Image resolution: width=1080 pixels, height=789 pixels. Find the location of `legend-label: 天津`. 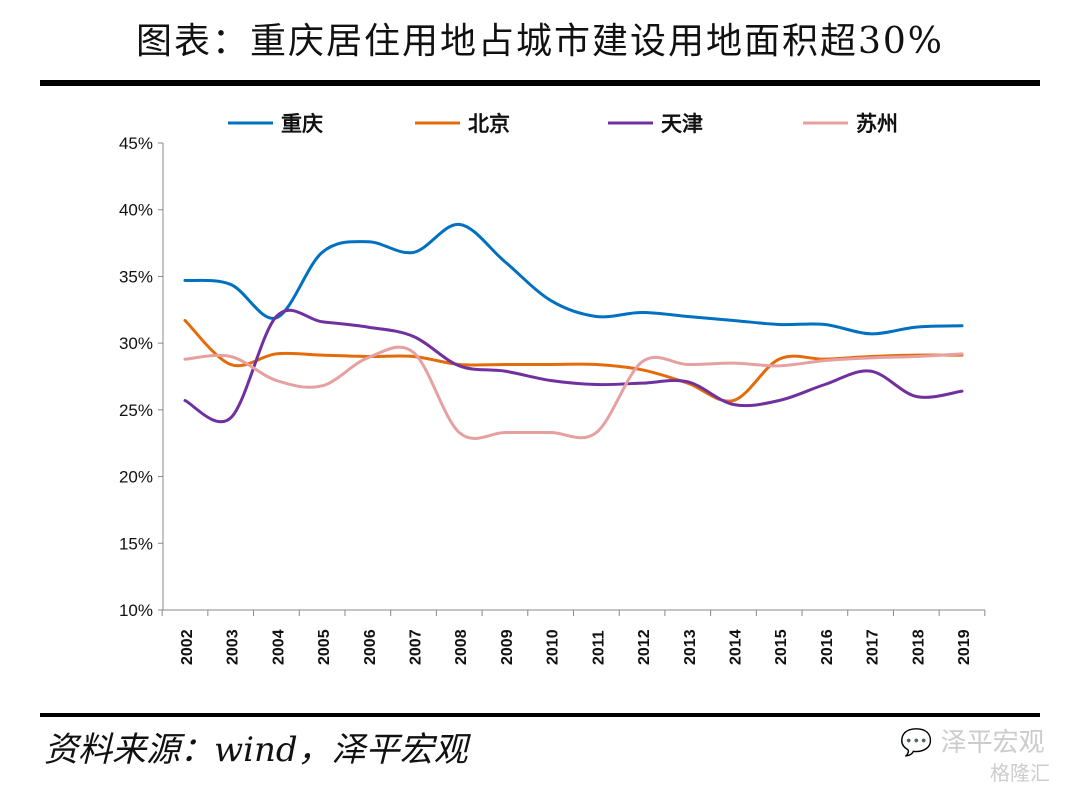

legend-label: 天津 is located at coordinates (682, 124).